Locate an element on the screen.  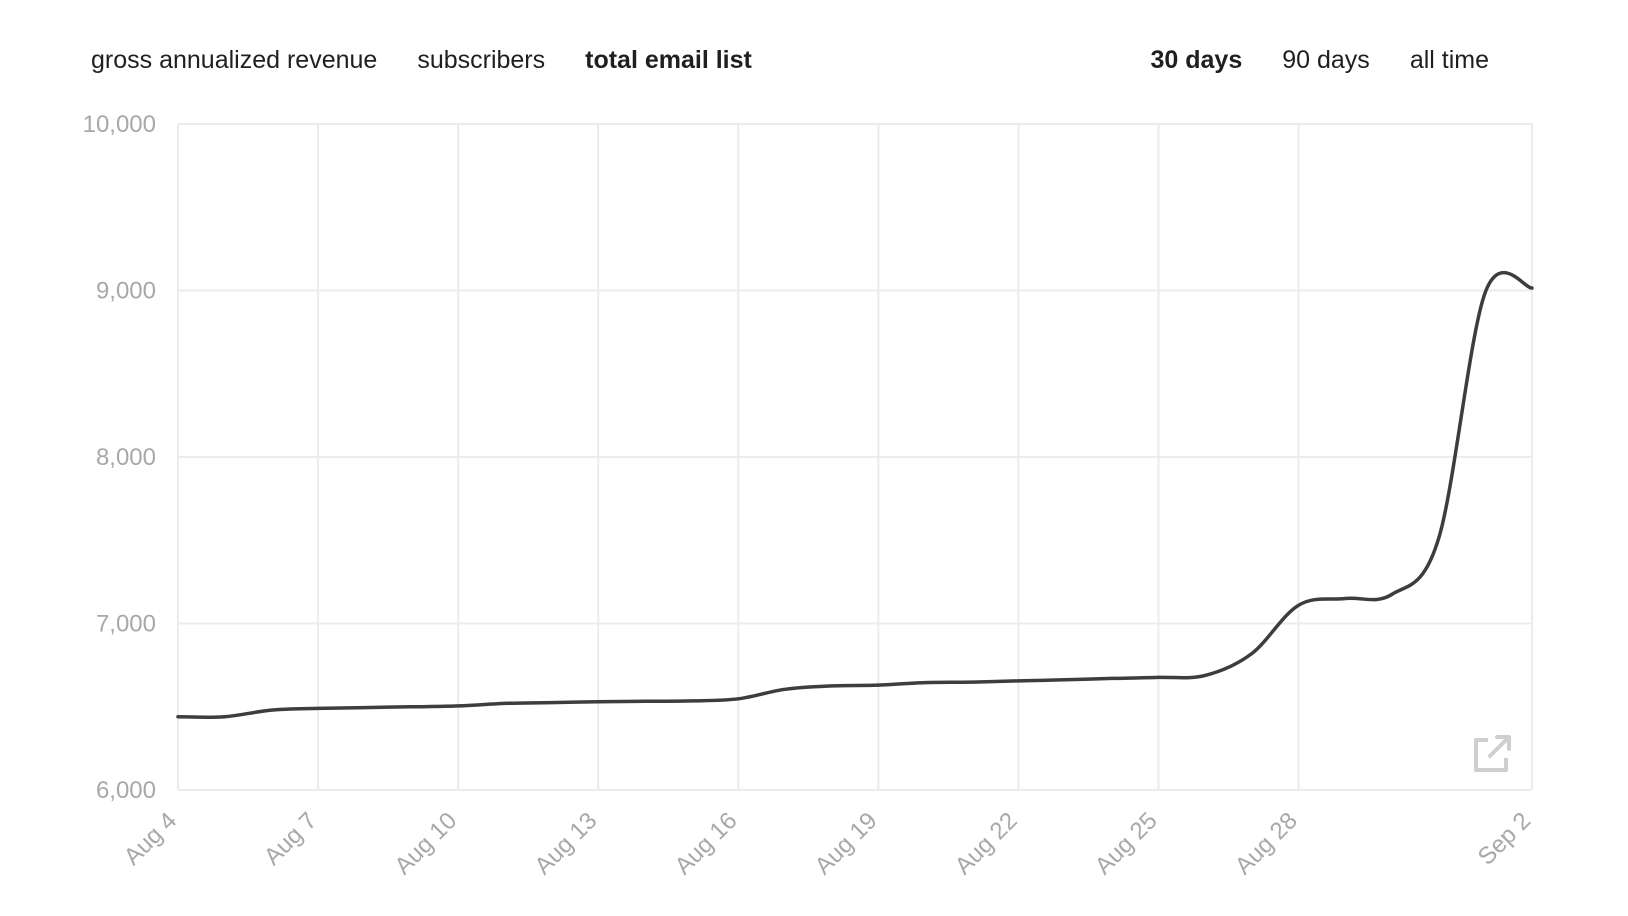
x-tick-label: Aug 4 is located at coordinates (150, 838).